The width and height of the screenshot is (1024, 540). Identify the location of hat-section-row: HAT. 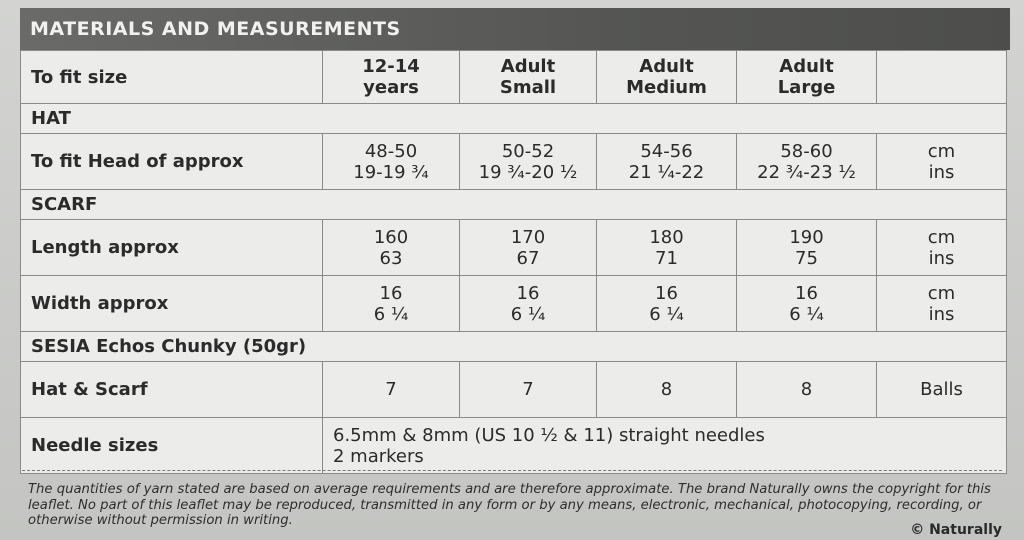
(513, 118).